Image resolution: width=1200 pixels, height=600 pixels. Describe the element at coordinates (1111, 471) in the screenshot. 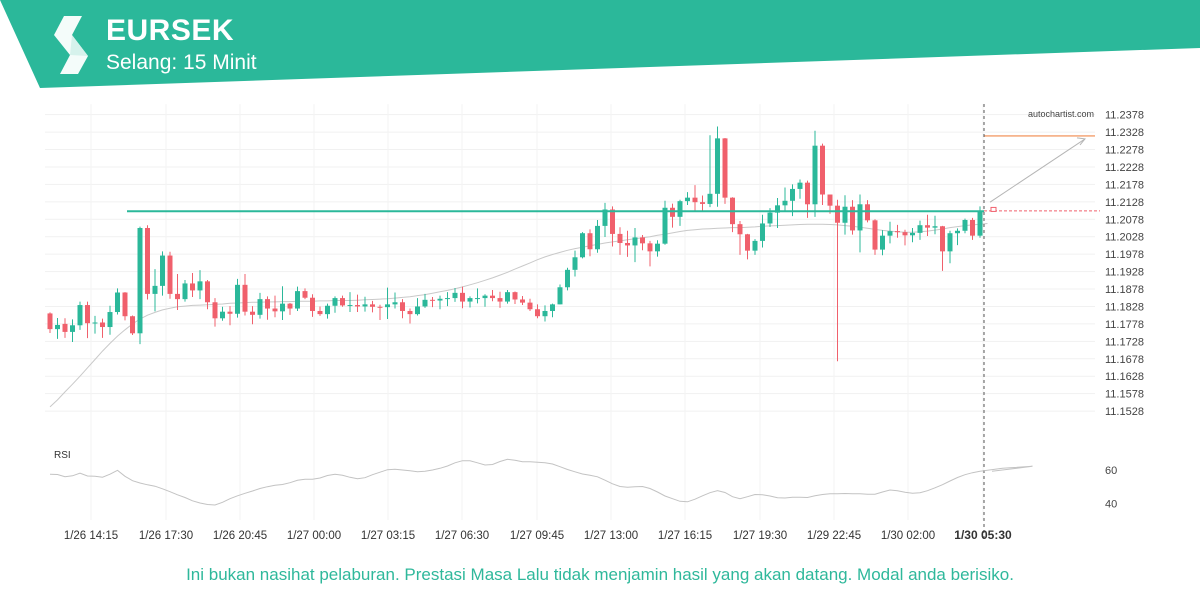

I see `rsi-tick-label: 60` at that location.